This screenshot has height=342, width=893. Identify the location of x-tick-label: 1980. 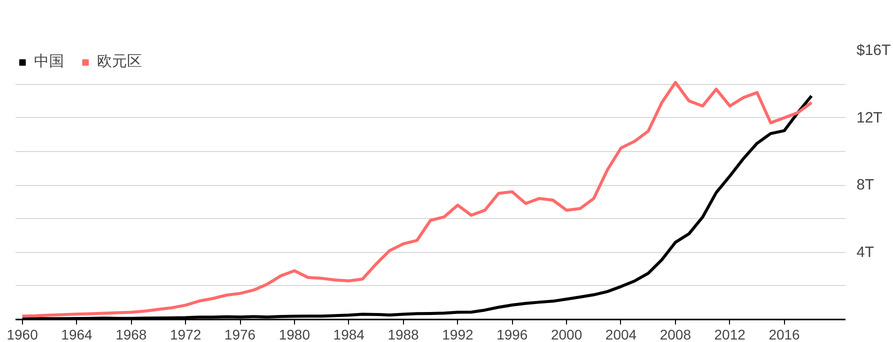
(294, 334).